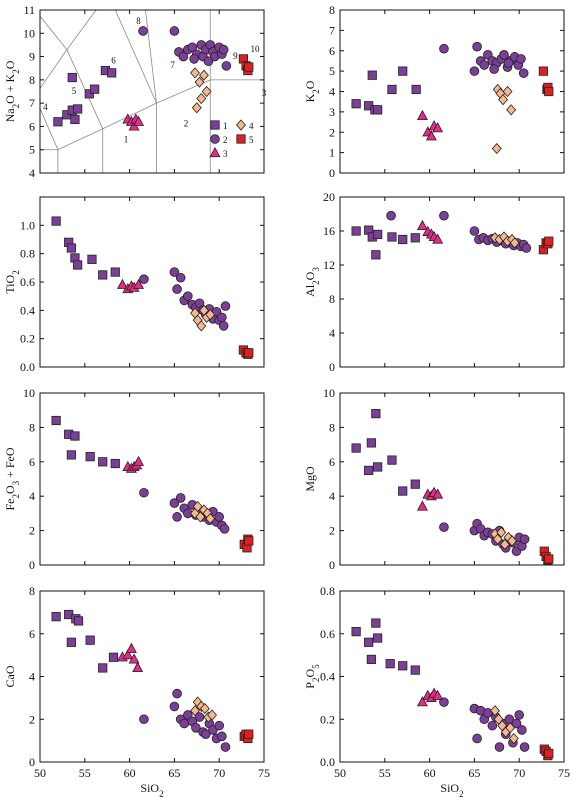  I want to click on y-tick-label: 1.0, so click(27, 225).